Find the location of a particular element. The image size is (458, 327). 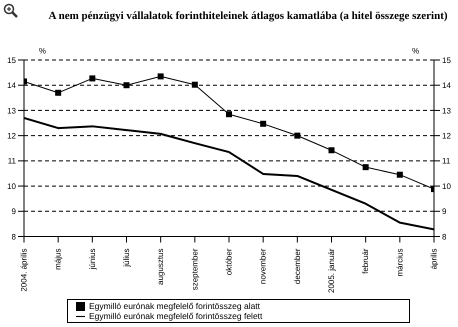

x-tick-label: június is located at coordinates (92, 259).